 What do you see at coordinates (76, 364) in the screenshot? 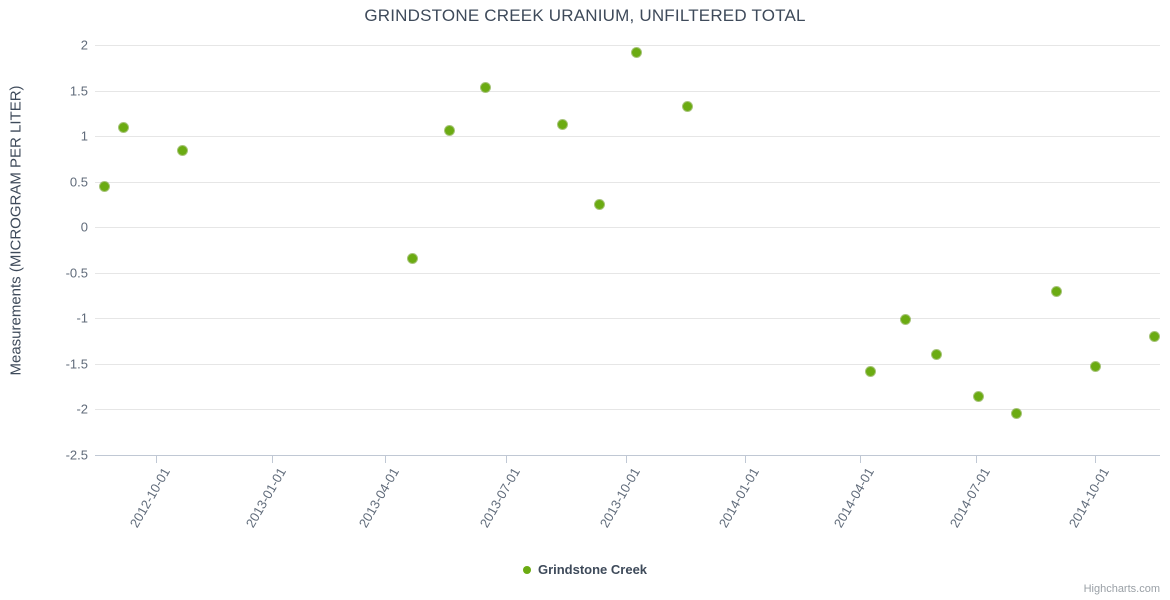
I see `y-axis-tick-label: -1.5` at bounding box center [76, 364].